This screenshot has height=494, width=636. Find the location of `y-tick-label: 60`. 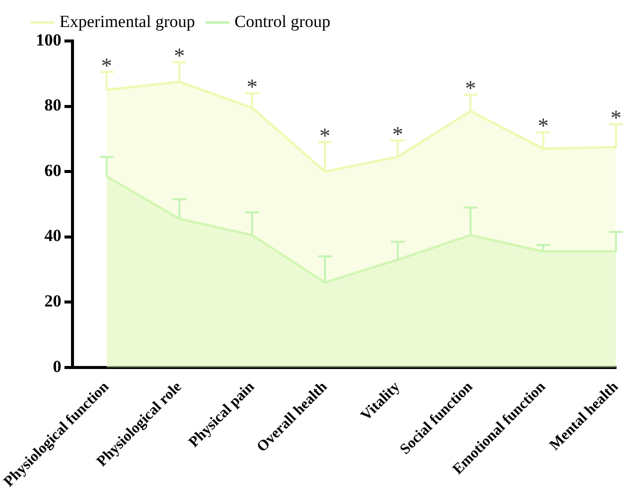

y-tick-label: 60 is located at coordinates (53, 170).